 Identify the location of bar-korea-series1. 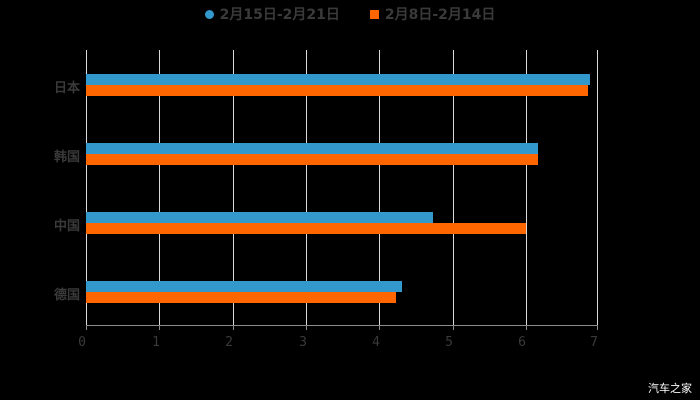
(312, 148).